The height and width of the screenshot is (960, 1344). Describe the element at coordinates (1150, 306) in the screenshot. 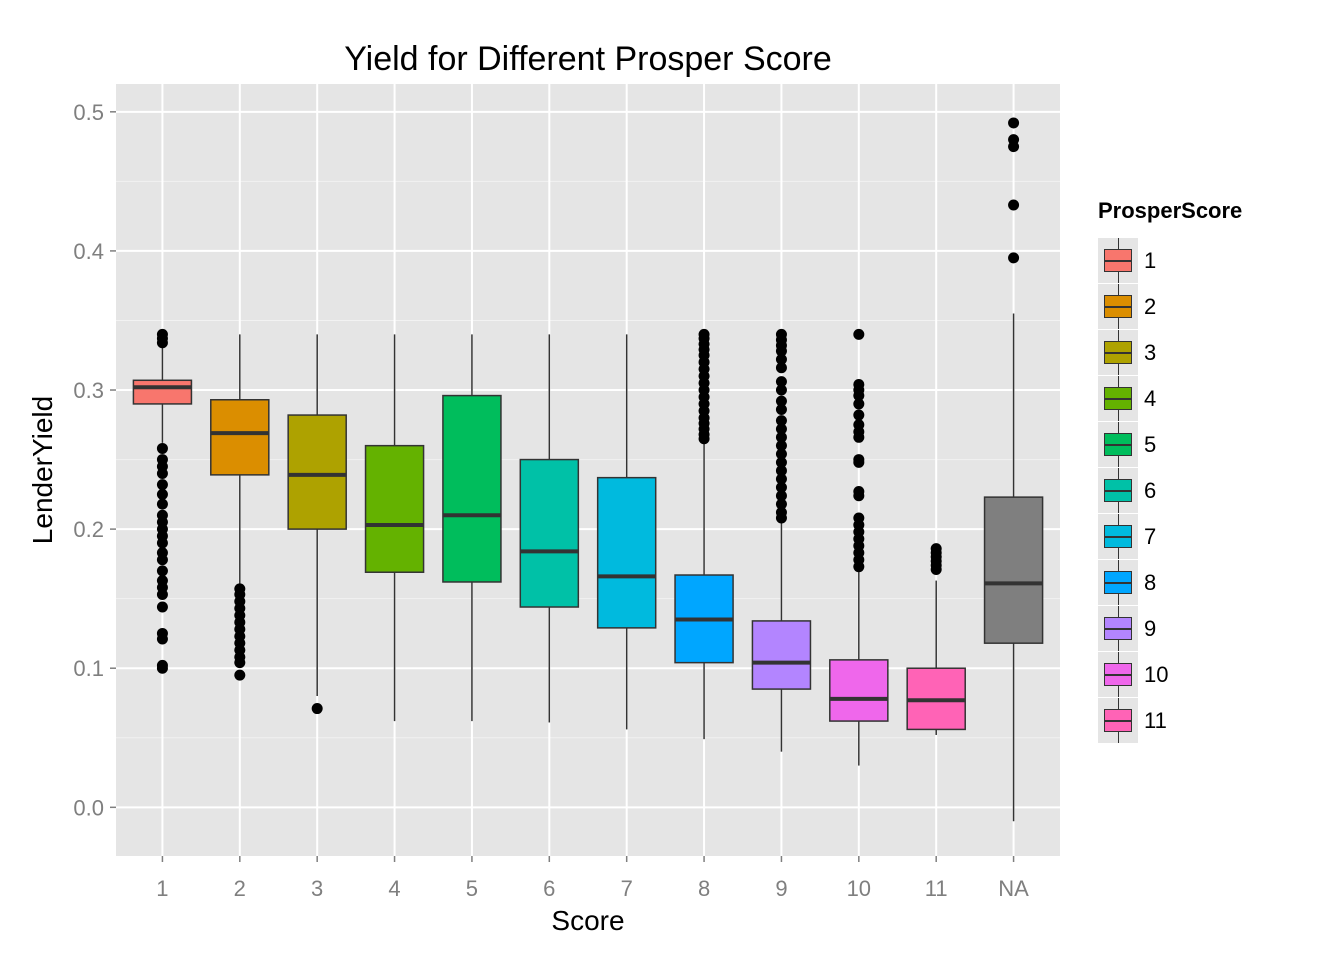

I see `legend-label: 2` at that location.